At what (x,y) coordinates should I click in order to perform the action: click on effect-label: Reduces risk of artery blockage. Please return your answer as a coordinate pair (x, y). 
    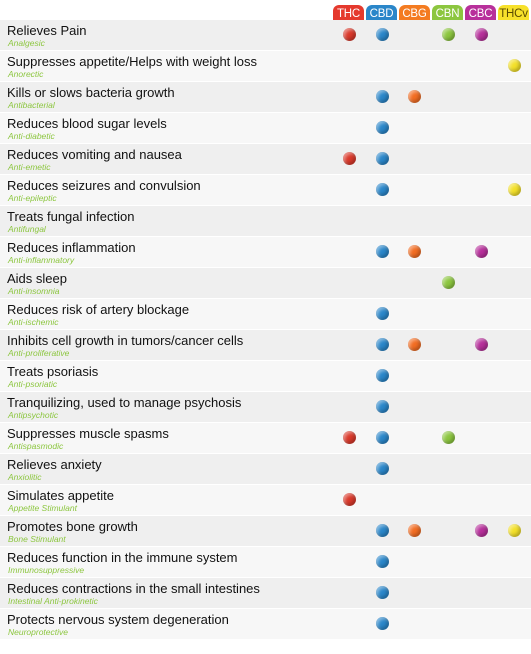
    Looking at the image, I should click on (98, 309).